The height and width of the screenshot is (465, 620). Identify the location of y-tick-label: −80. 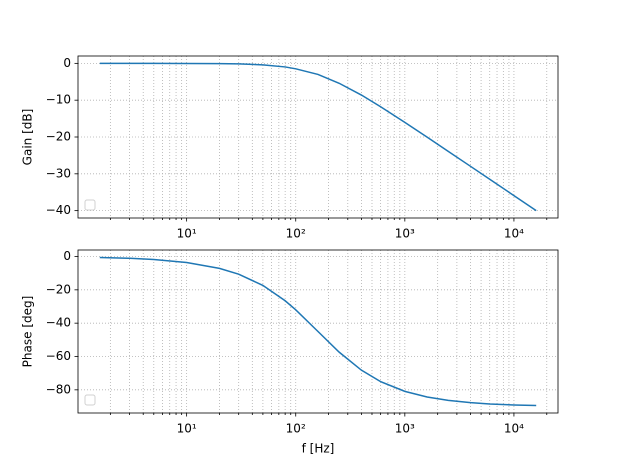
(58, 389).